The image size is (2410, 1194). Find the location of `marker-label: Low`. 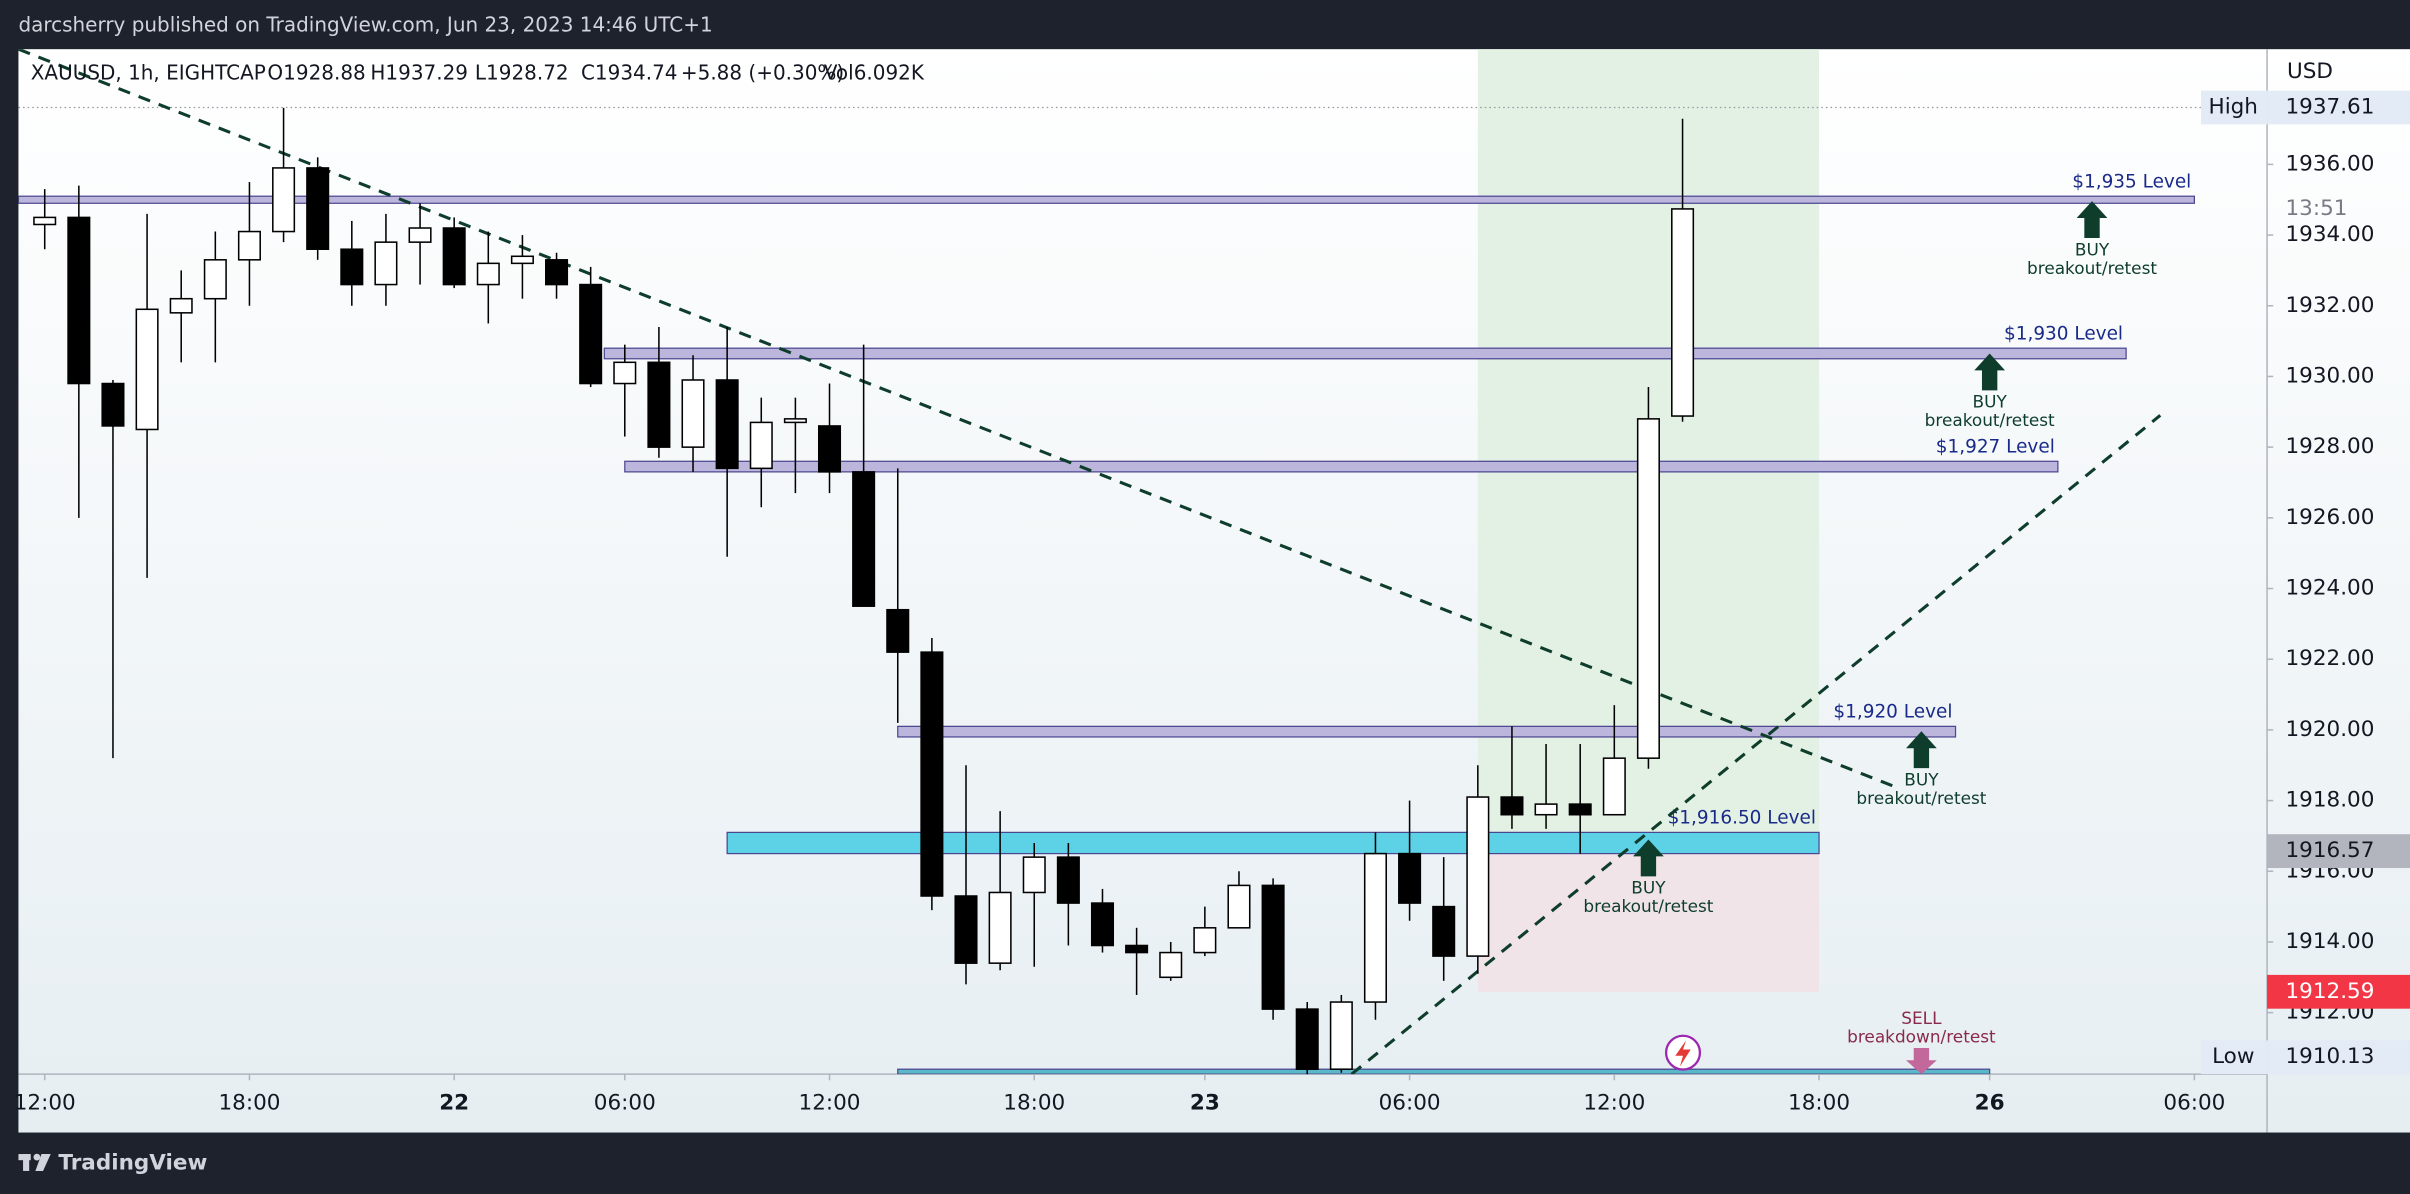

marker-label: Low is located at coordinates (2233, 1056).